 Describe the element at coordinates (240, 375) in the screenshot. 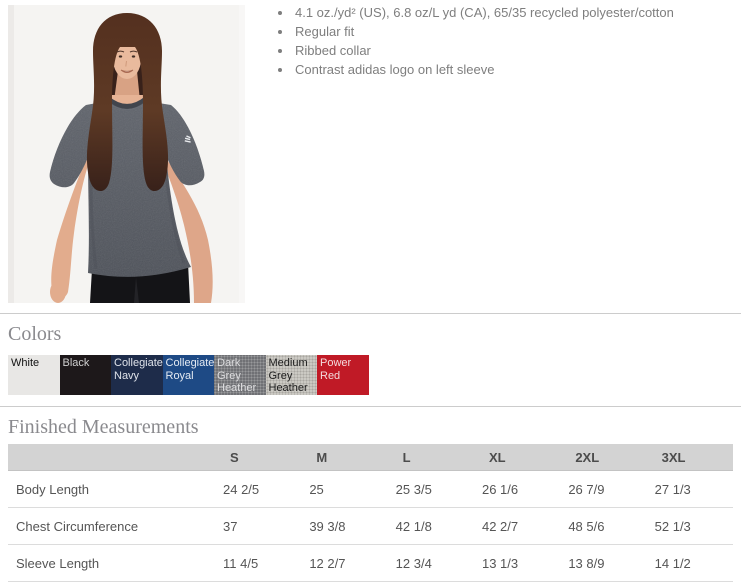

I see `color-swatch-dark-grey-heather: Dark Grey Heather` at that location.